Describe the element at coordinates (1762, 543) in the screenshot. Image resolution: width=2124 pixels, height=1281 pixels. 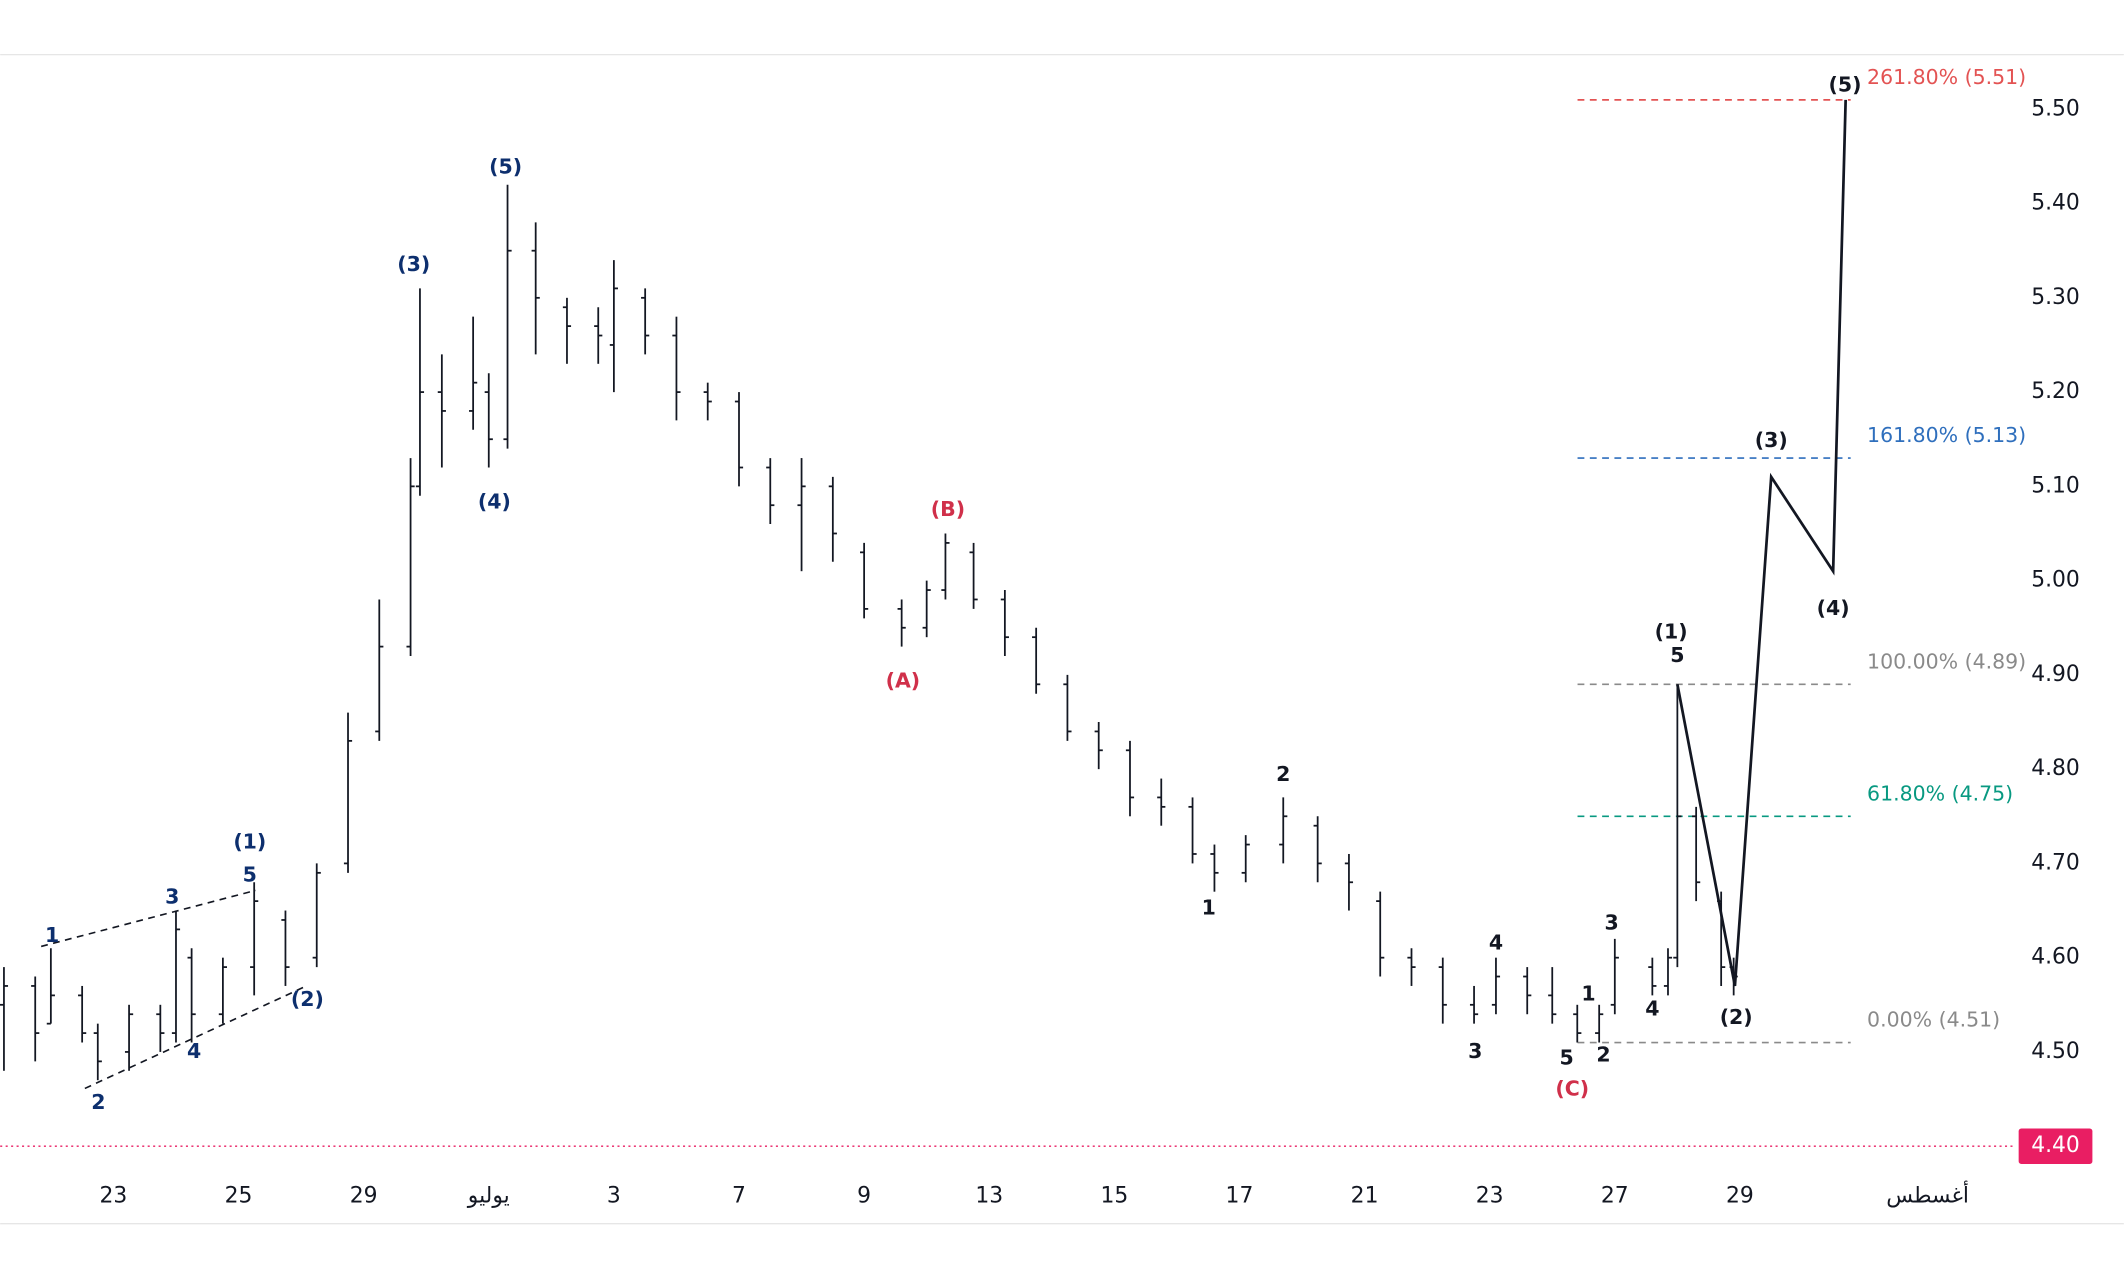
I see `wave-projection` at that location.